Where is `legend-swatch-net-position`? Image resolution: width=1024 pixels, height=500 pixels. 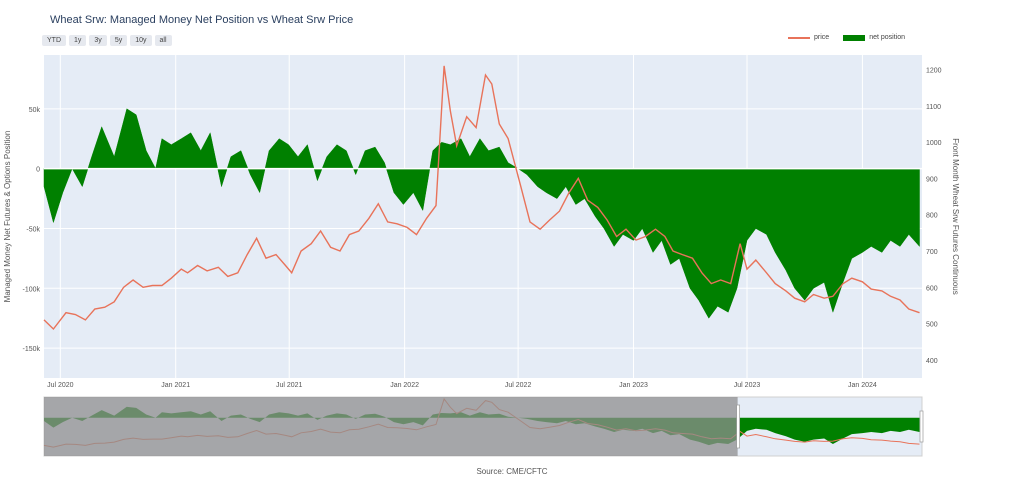
legend-swatch-net-position is located at coordinates (854, 37).